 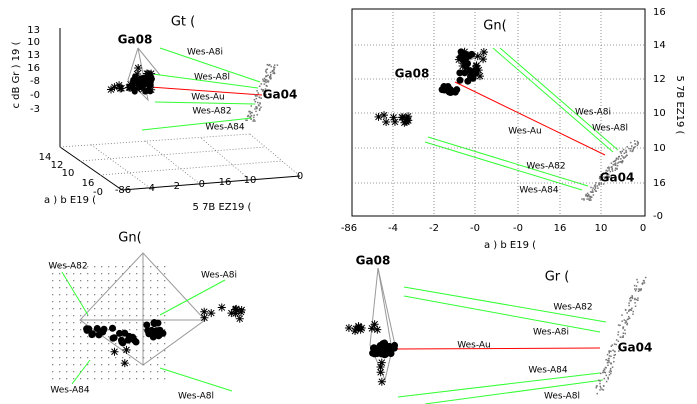 I want to click on z-label: 5 7B EZ19 (, so click(x=222, y=207).